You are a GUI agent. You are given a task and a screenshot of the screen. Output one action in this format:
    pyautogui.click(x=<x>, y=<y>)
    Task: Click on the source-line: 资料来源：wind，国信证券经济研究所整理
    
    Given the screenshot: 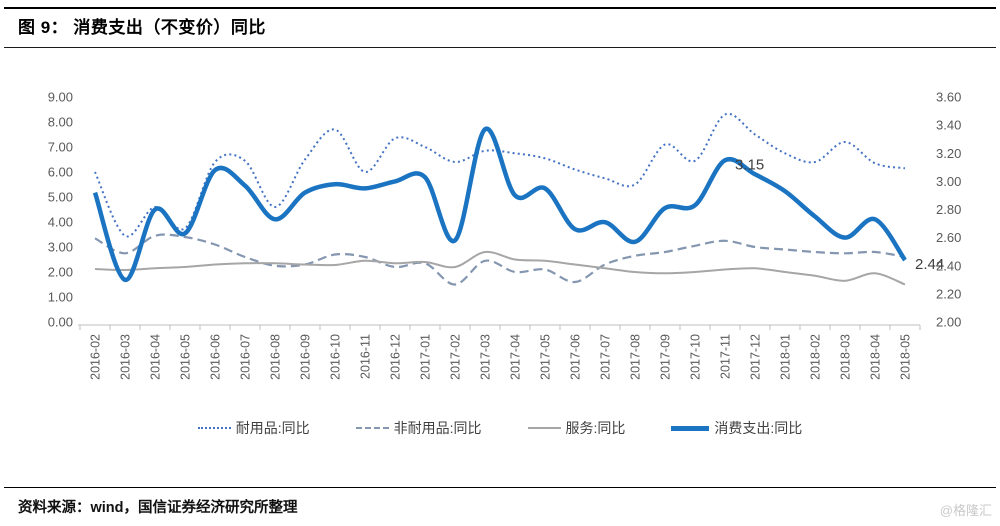 What is the action you would take?
    pyautogui.click(x=158, y=508)
    